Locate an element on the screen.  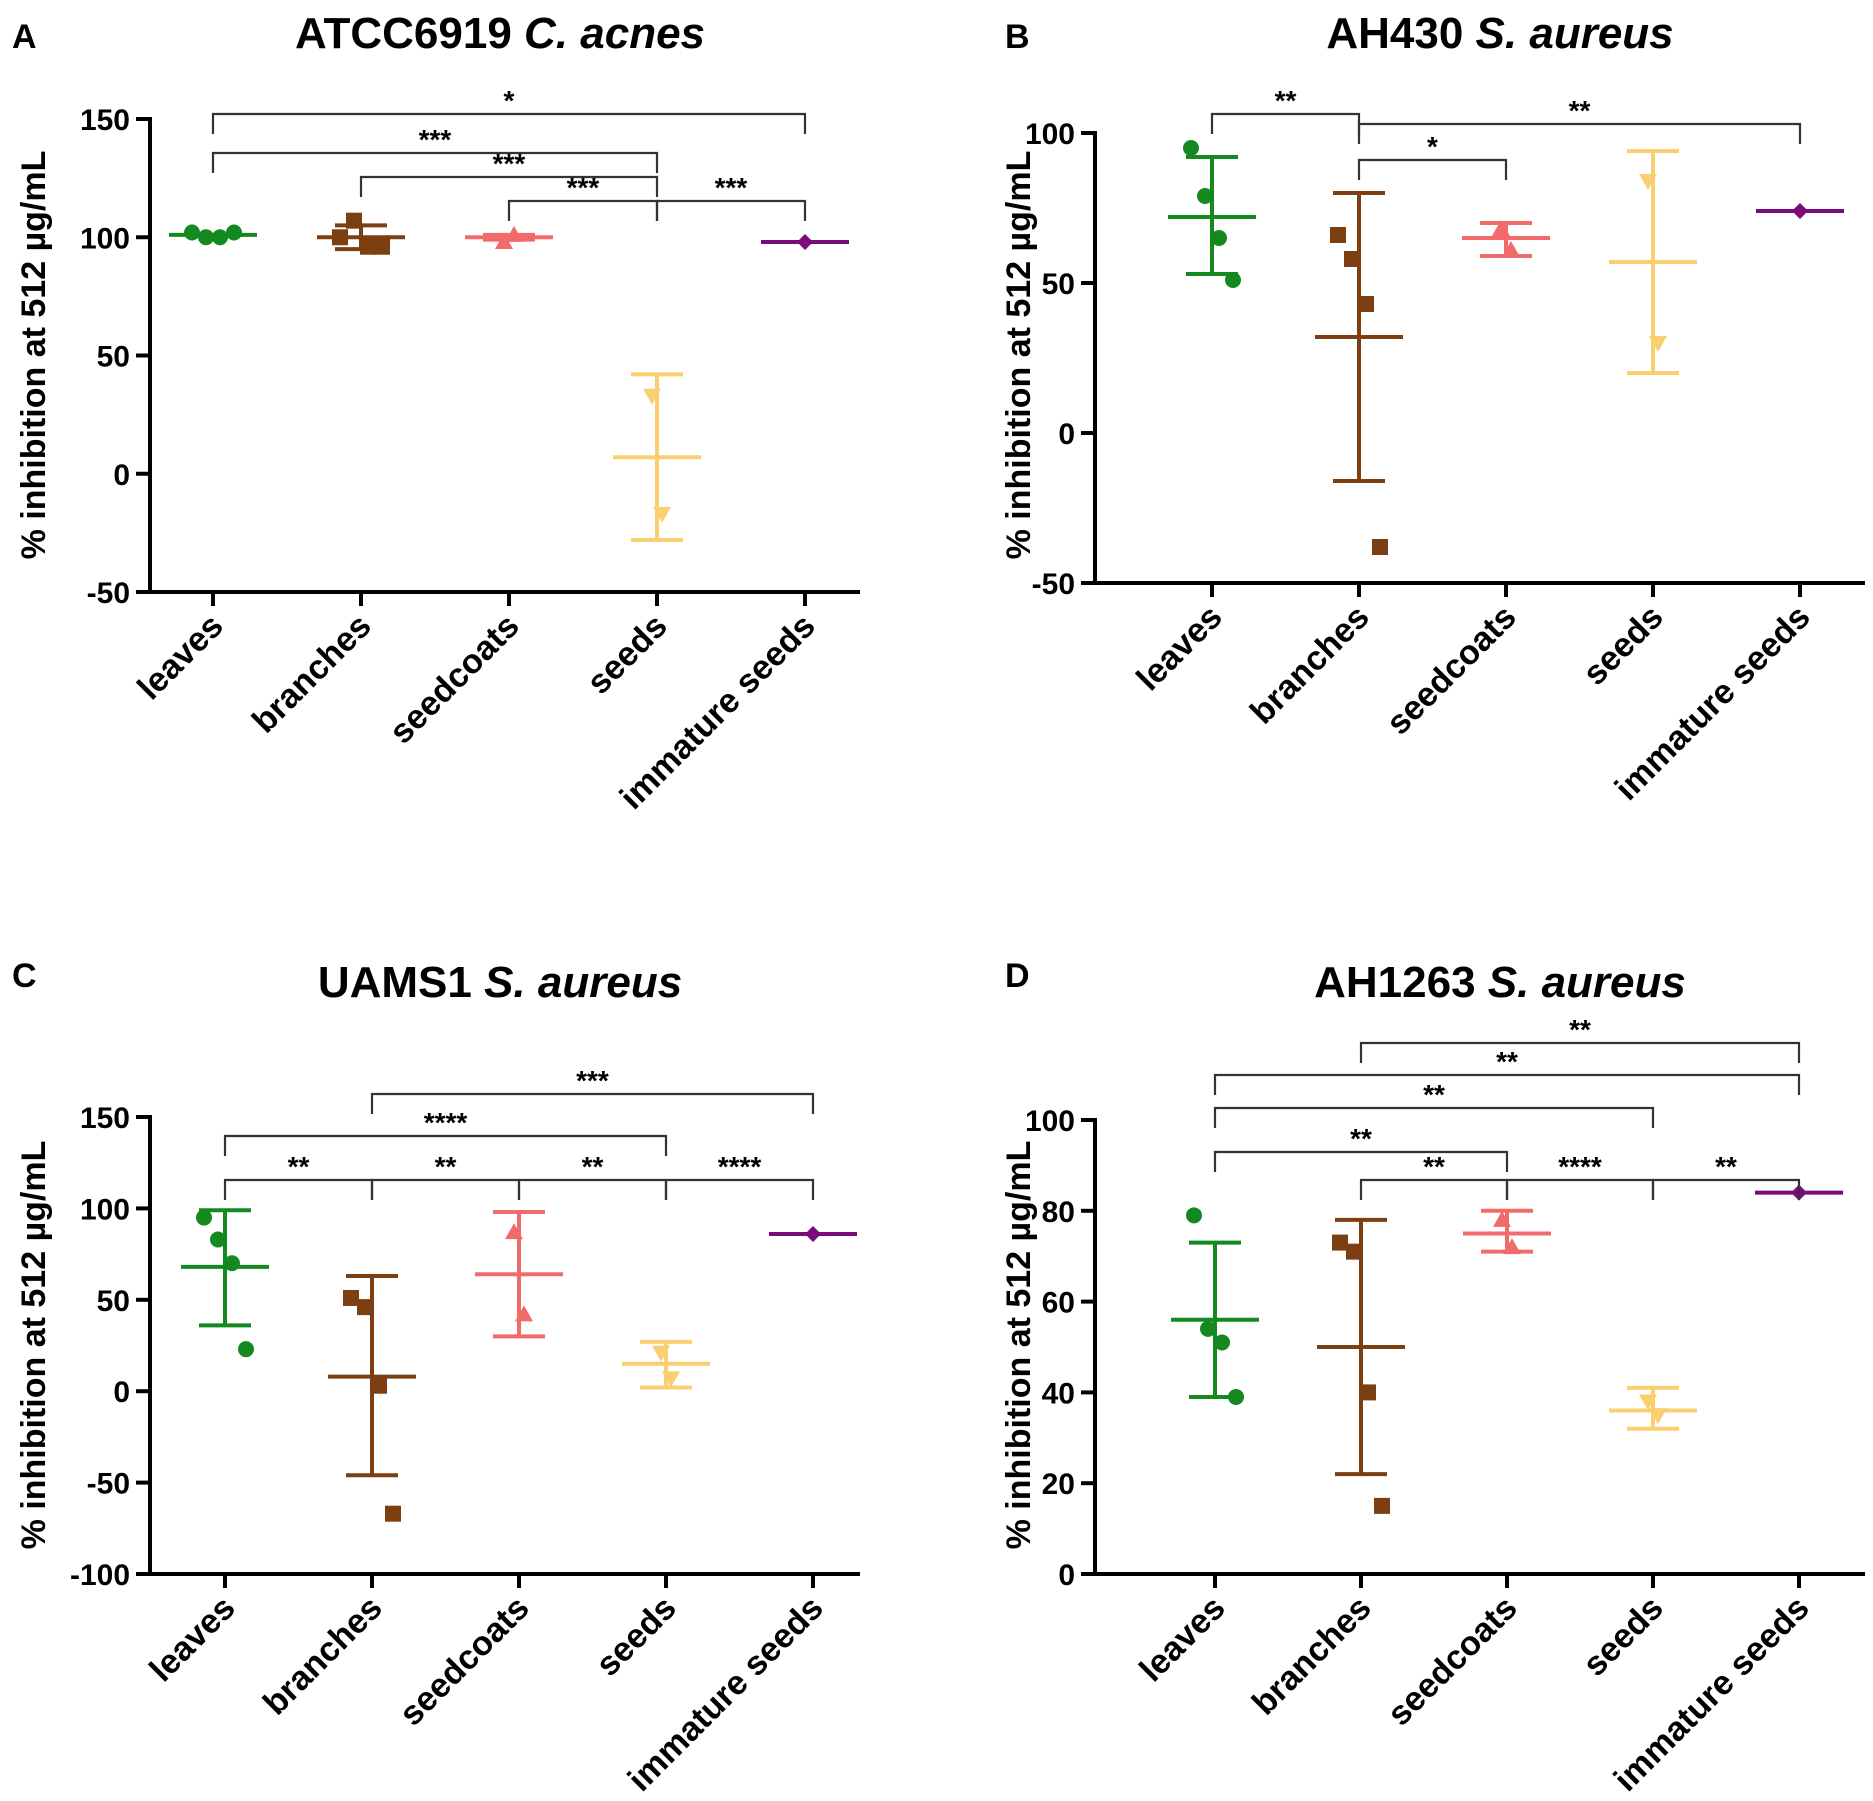
panel-label: D is located at coordinates (1017, 976).